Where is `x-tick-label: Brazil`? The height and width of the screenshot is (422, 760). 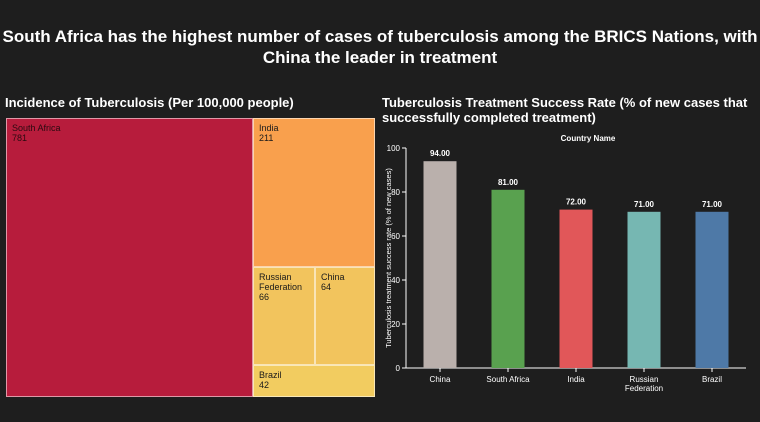 x-tick-label: Brazil is located at coordinates (712, 379).